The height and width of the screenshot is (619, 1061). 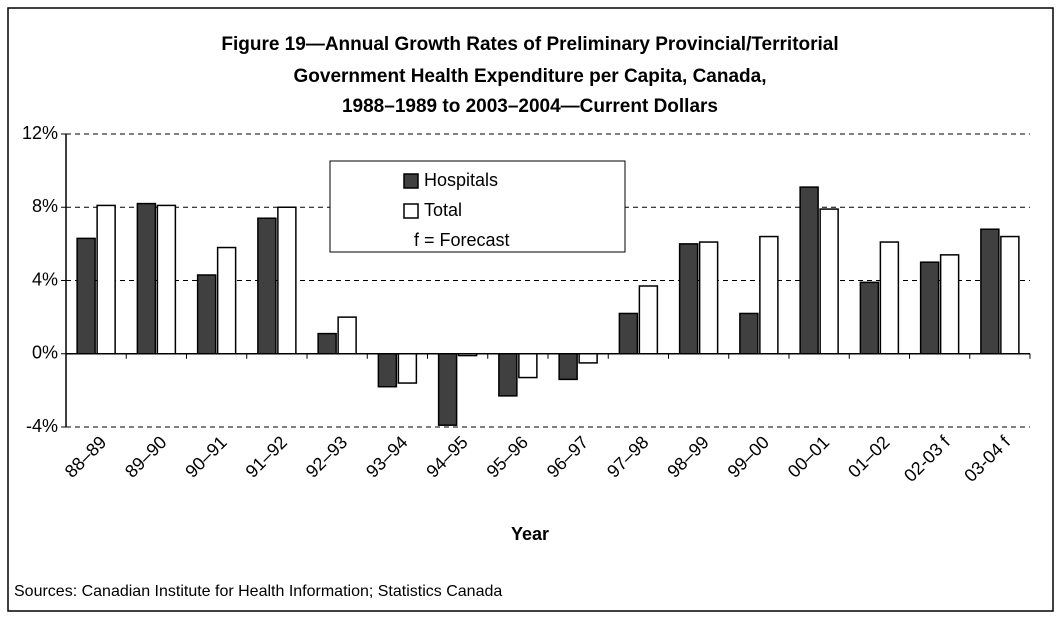 I want to click on y-tick-label: 8%, so click(x=45, y=206).